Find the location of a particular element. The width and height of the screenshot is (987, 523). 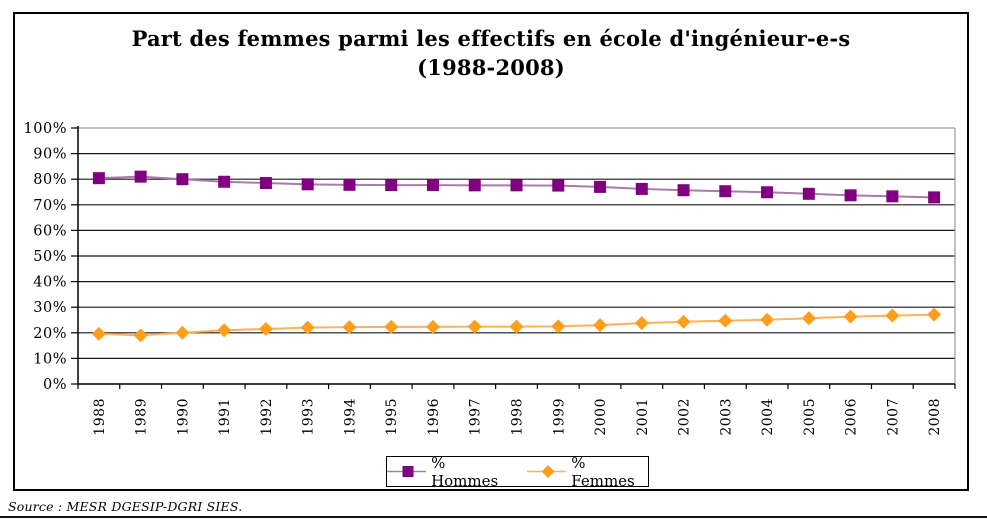

y-axis-label: 100% is located at coordinates (45, 129).